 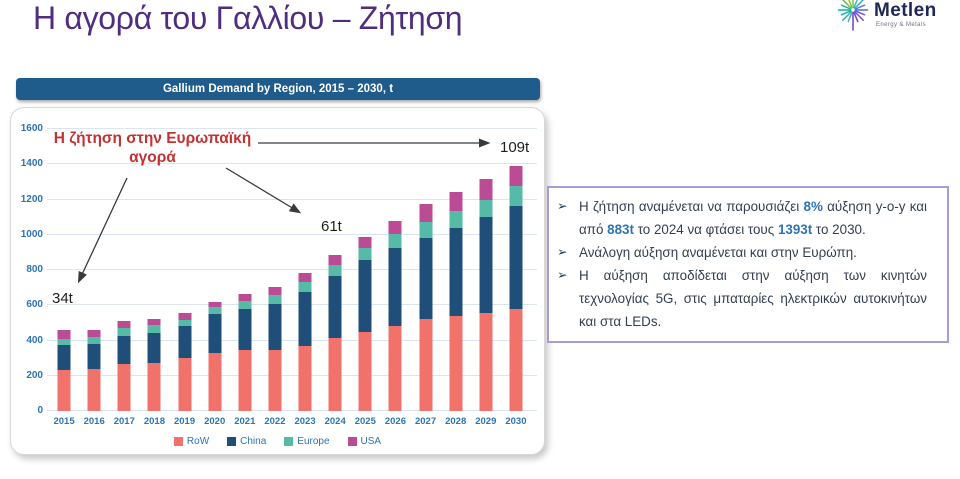 What do you see at coordinates (371, 441) in the screenshot?
I see `legend-label-usa: USA` at bounding box center [371, 441].